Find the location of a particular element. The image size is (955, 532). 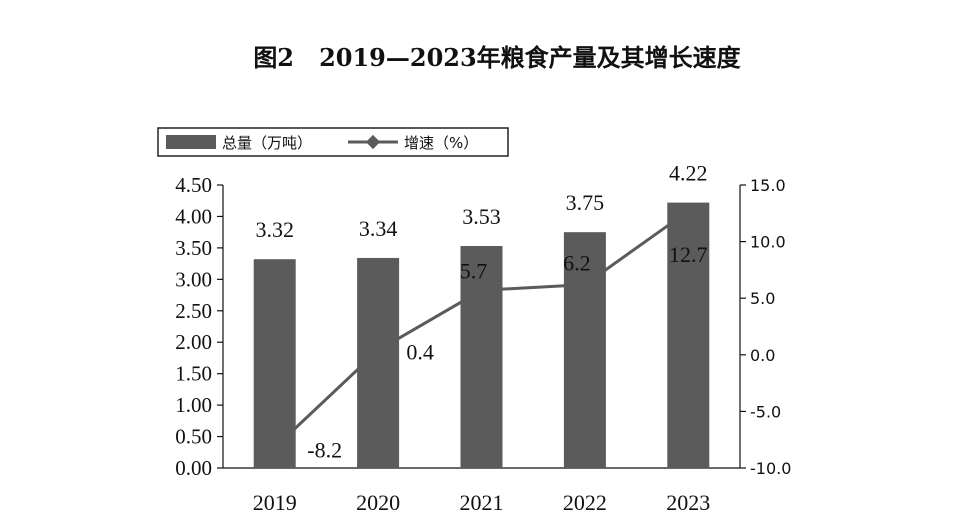

x-tick-label: 2022 is located at coordinates (585, 502).